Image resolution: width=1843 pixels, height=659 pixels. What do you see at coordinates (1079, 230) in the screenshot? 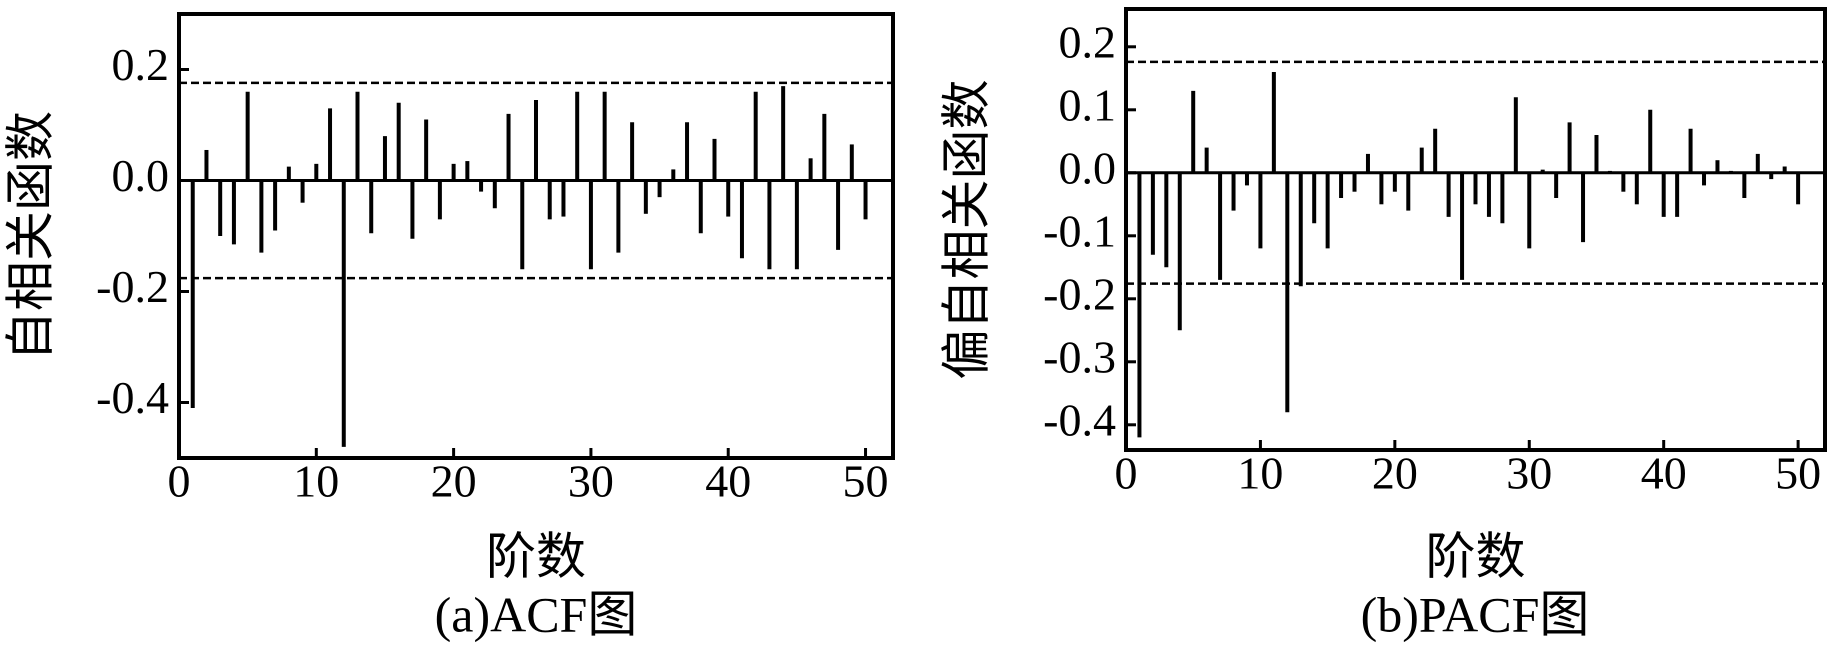
I see `y-tick-label: -0.1` at bounding box center [1079, 230].